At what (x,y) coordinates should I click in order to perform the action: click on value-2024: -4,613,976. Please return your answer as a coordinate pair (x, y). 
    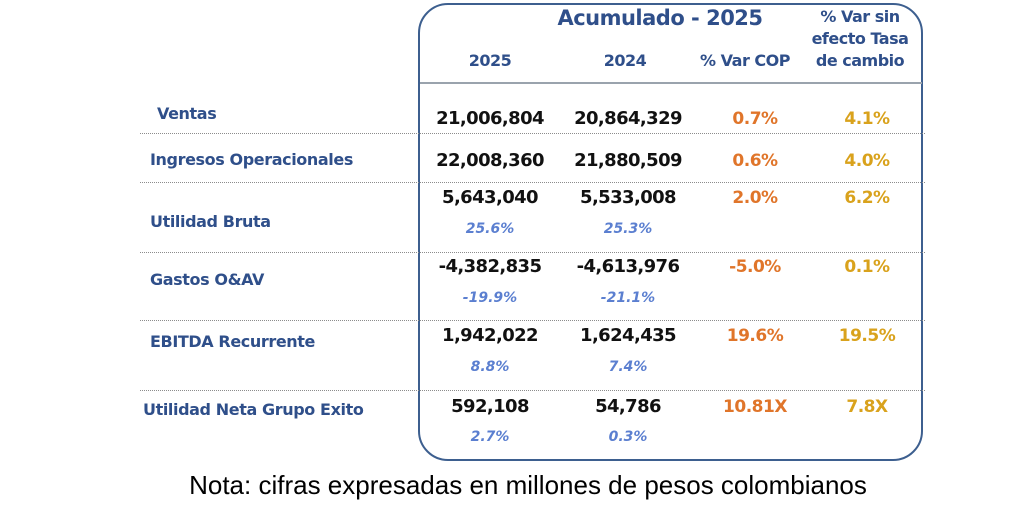
    Looking at the image, I should click on (628, 266).